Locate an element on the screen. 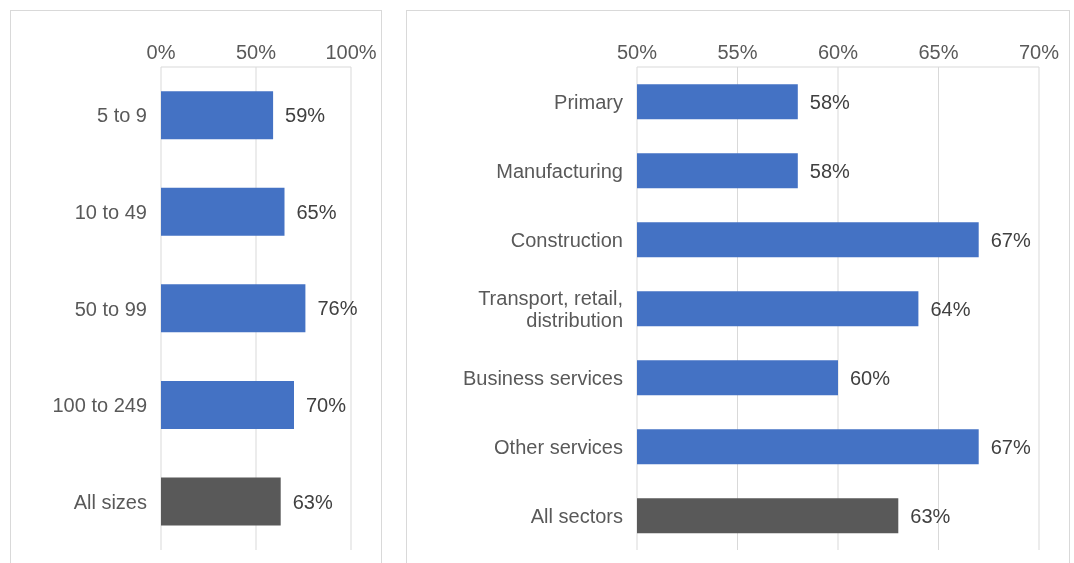 The height and width of the screenshot is (563, 1074). y-tick-label: All sectors is located at coordinates (576, 515).